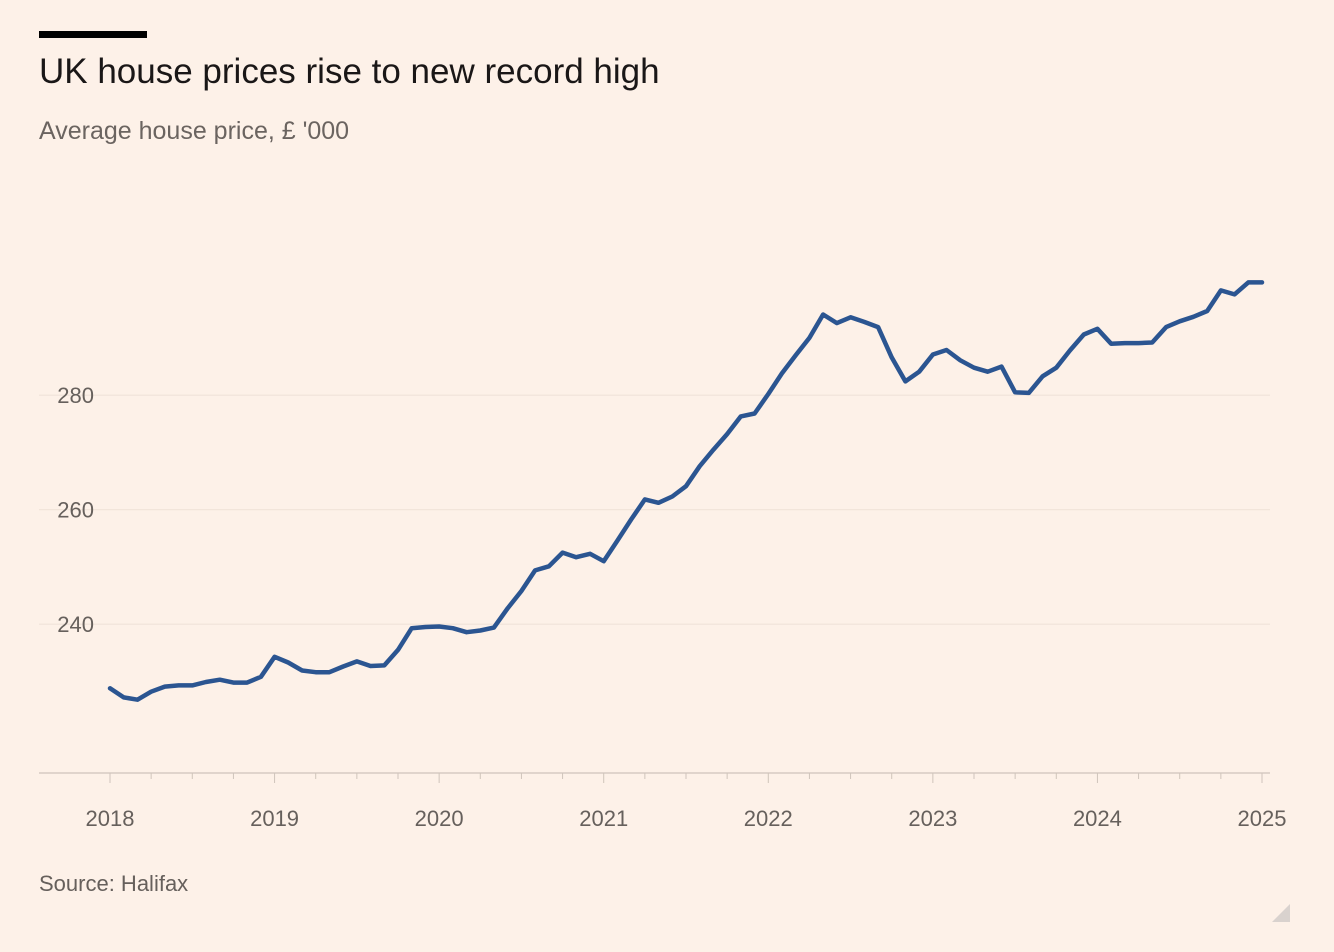 The image size is (1334, 952). I want to click on x-axis, so click(654, 777).